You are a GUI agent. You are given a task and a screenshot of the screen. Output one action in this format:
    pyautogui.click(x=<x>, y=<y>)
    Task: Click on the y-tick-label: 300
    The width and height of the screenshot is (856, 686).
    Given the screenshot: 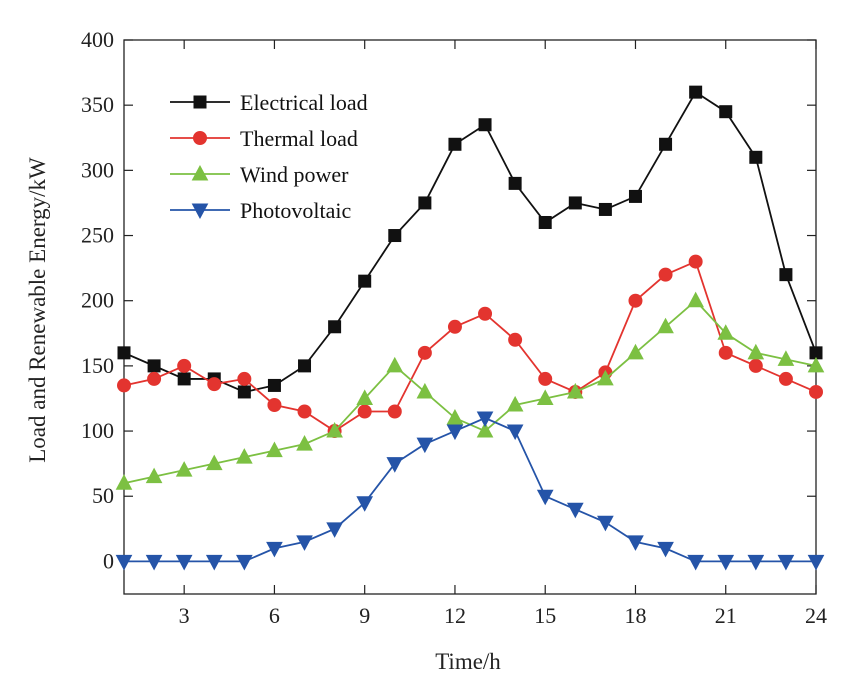 What is the action you would take?
    pyautogui.click(x=97, y=169)
    